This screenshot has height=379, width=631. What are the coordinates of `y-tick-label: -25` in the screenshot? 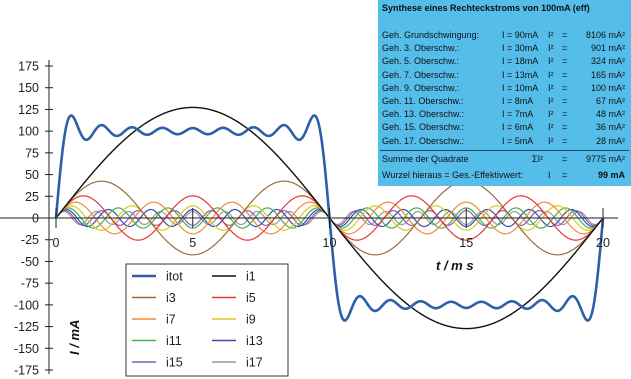 It's located at (30, 240).